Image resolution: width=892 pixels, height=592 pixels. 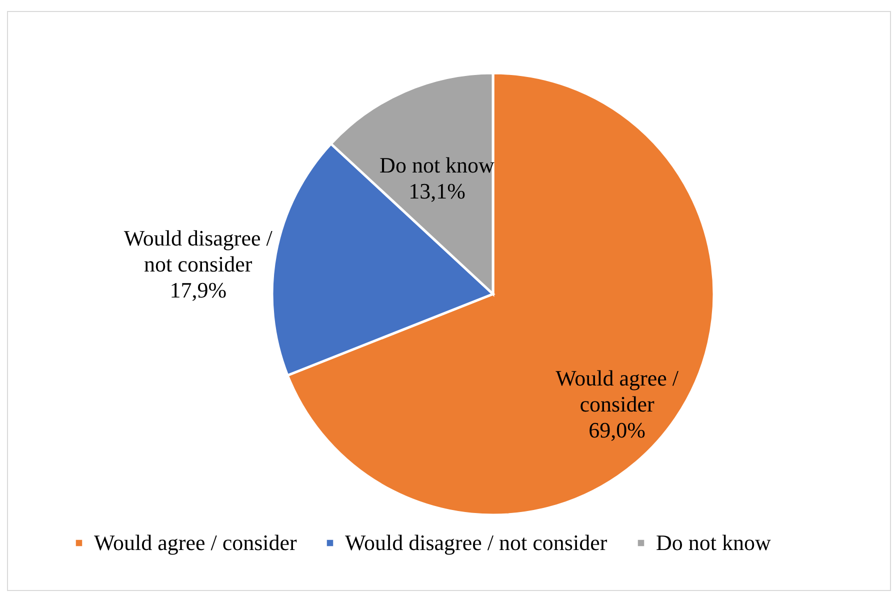 What do you see at coordinates (196, 542) in the screenshot?
I see `legend-label: Would agree / consider` at bounding box center [196, 542].